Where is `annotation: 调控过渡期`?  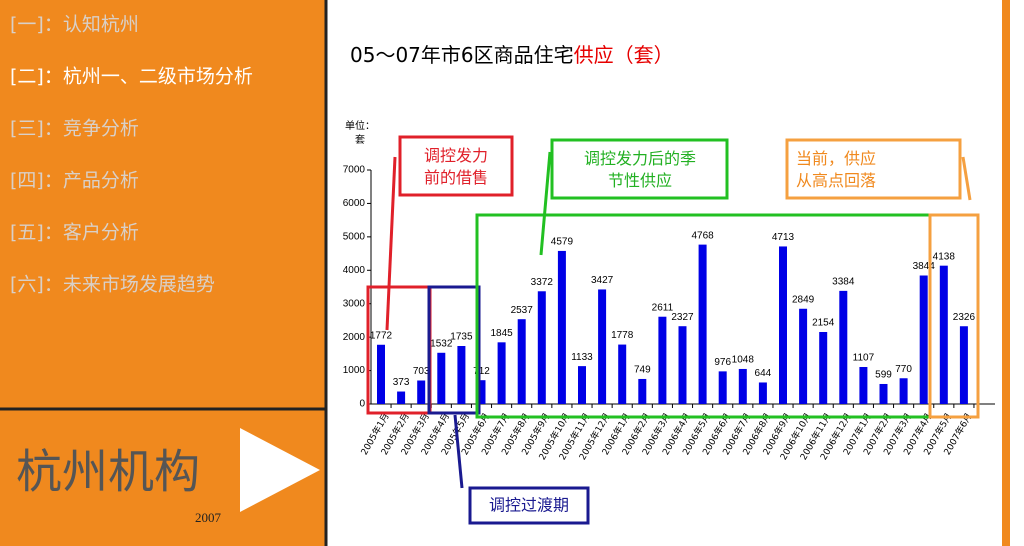
annotation: 调控过渡期 is located at coordinates (529, 505).